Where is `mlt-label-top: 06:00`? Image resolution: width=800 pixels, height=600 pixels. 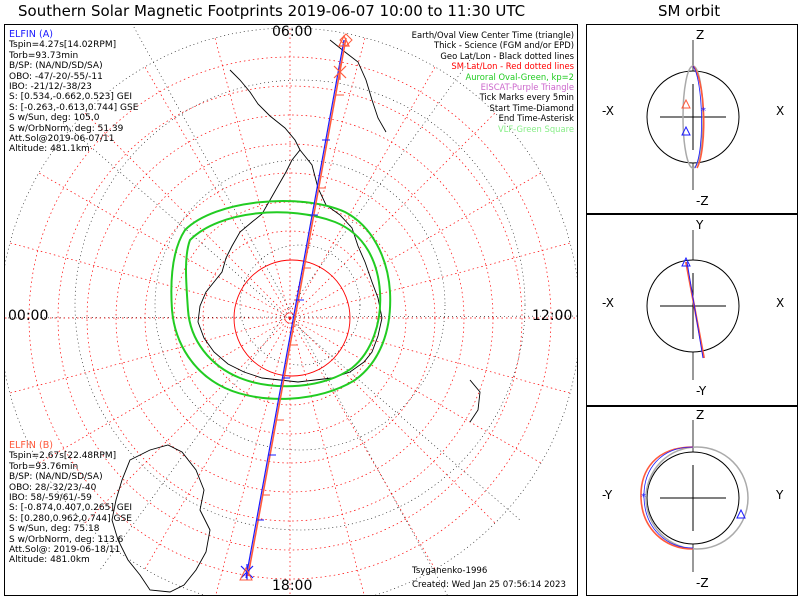 mlt-label-top: 06:00 is located at coordinates (292, 32).